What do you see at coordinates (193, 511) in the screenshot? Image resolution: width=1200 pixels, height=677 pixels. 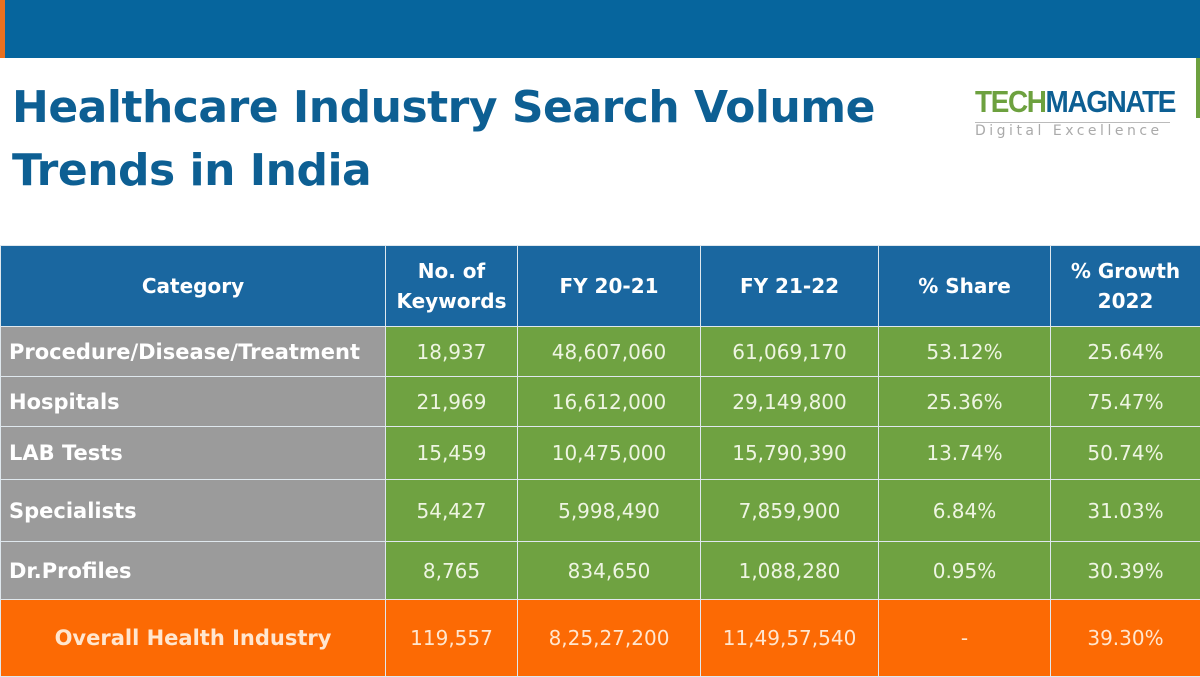 I see `cell-category: Specialists` at bounding box center [193, 511].